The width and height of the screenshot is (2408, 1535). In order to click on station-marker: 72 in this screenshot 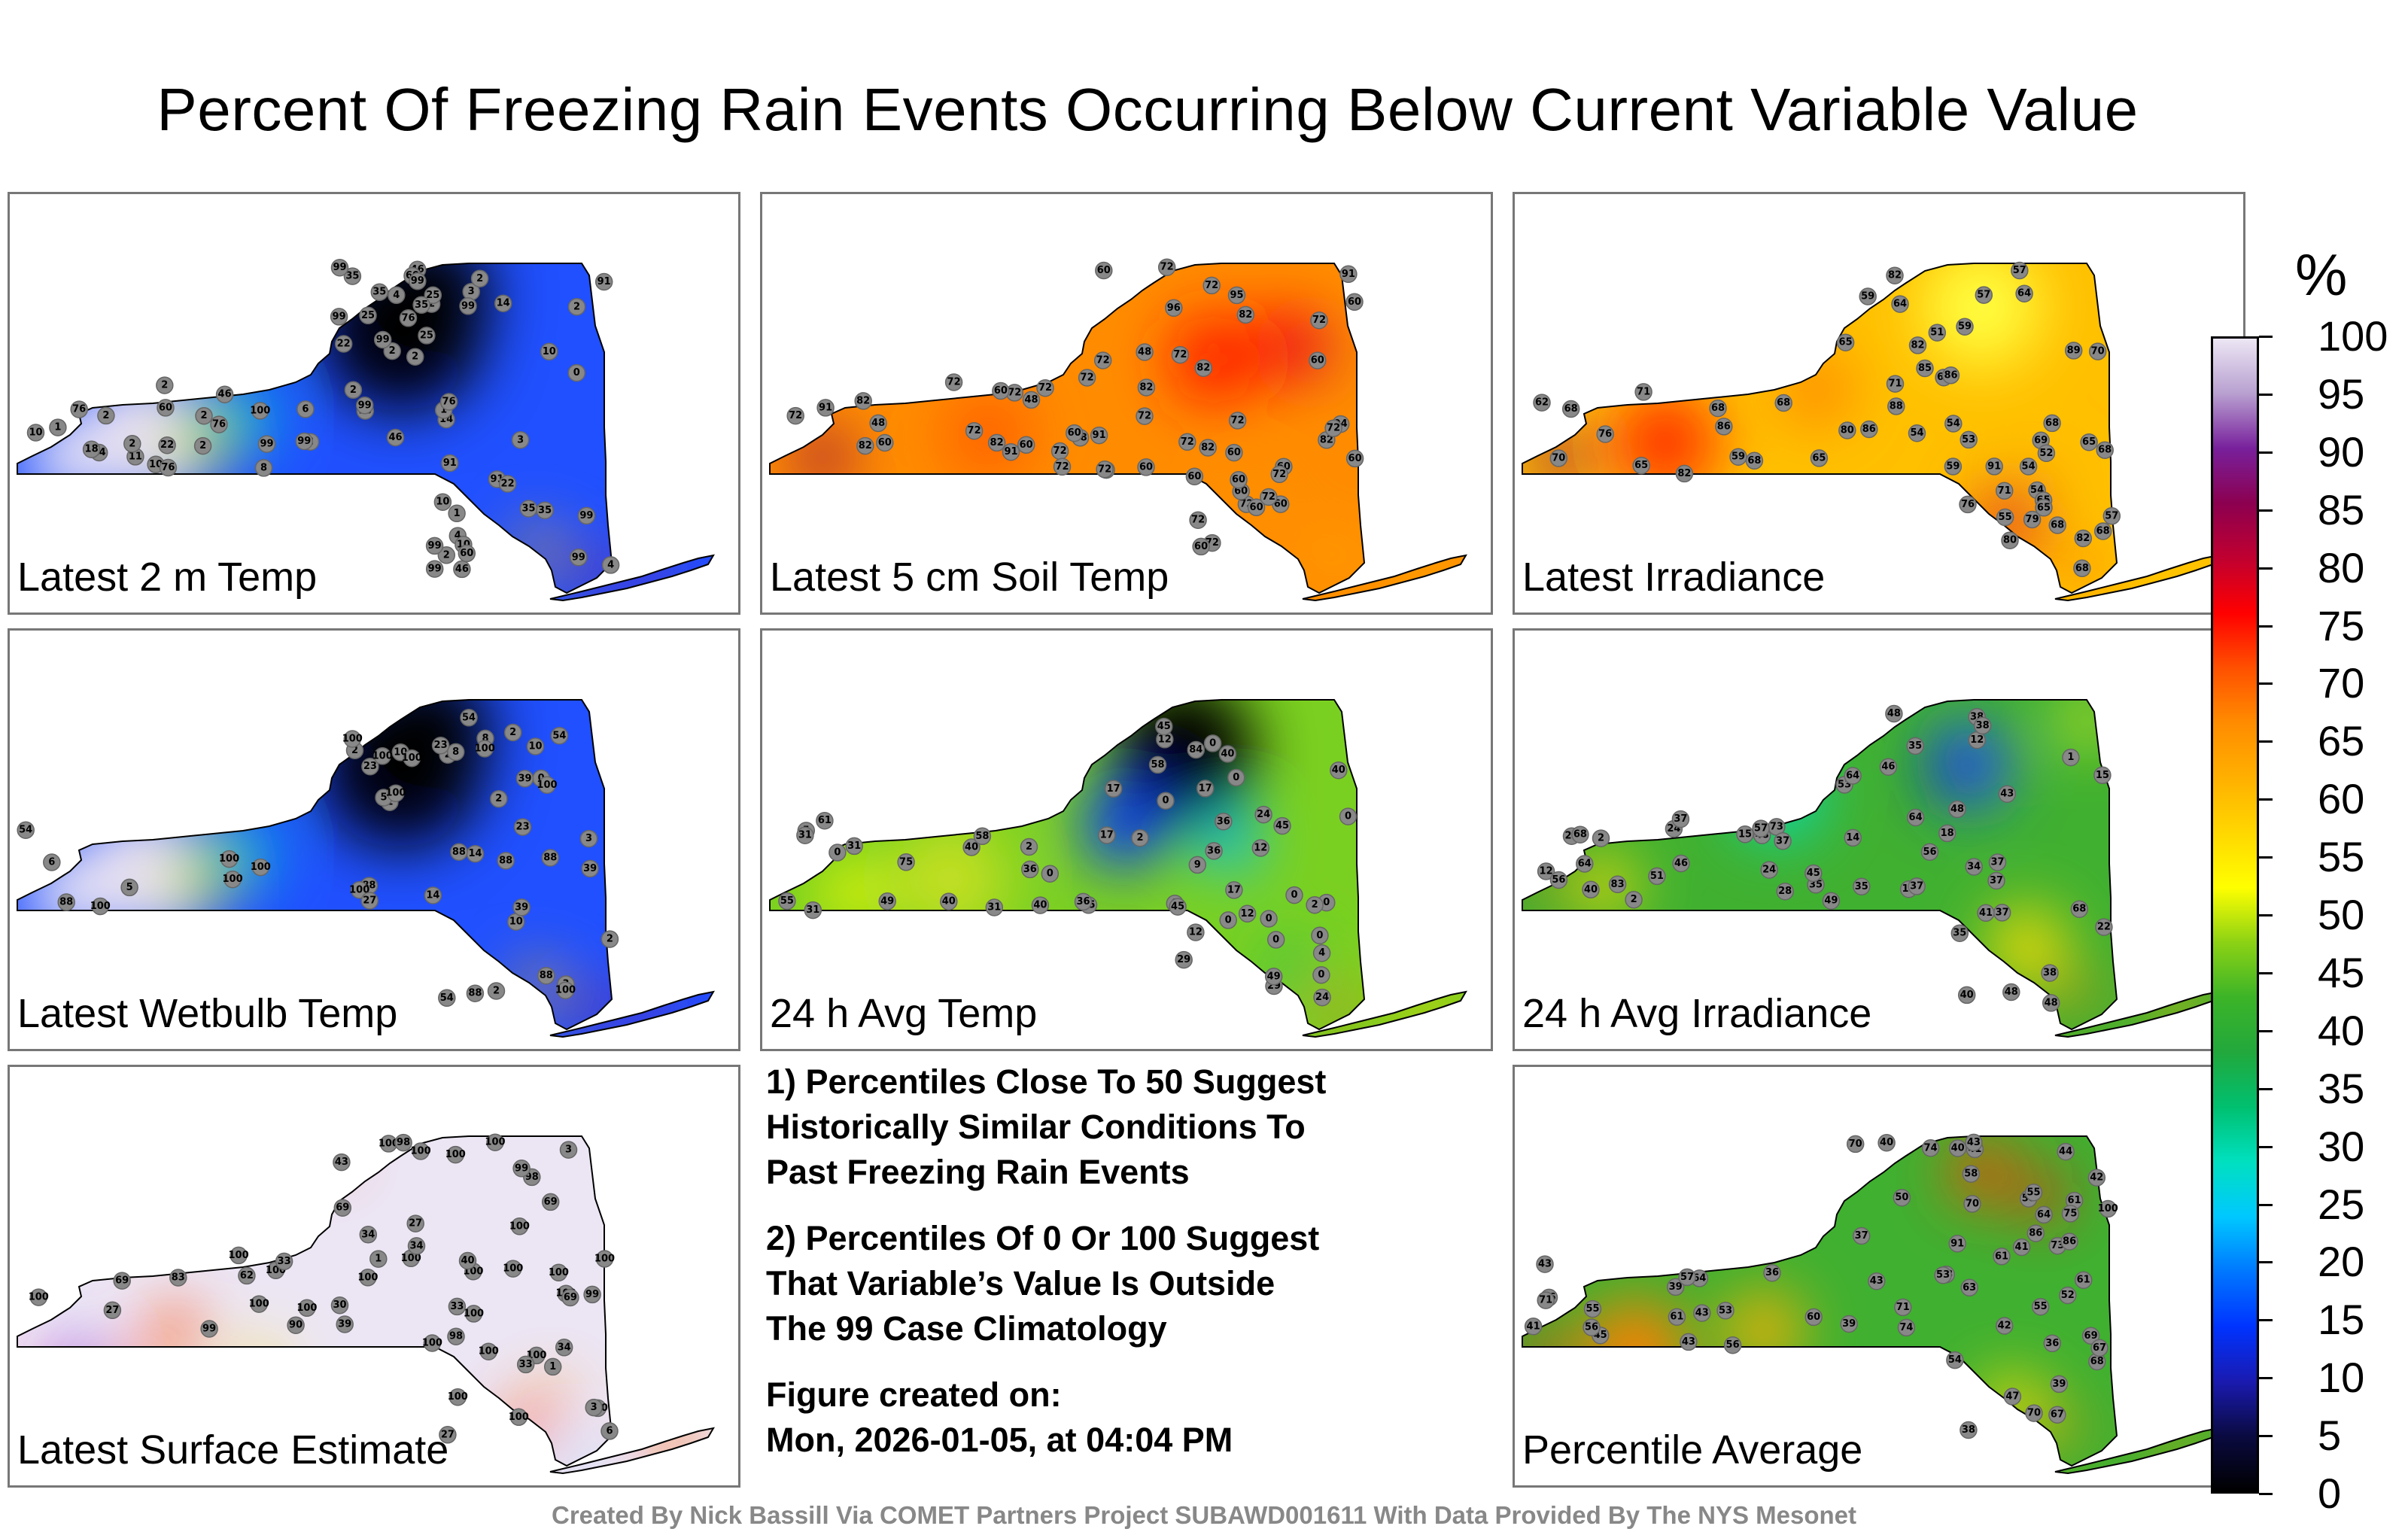, I will do `click(795, 415)`.